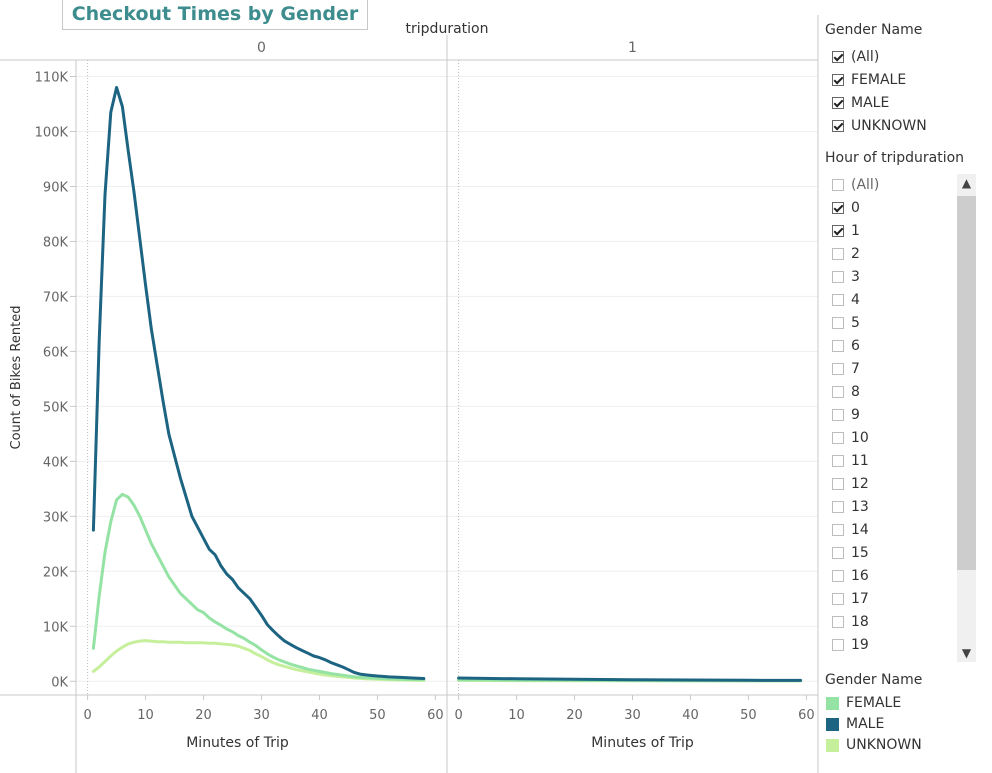 This screenshot has height=773, width=992. What do you see at coordinates (874, 703) in the screenshot?
I see `legend-label: FEMALE` at bounding box center [874, 703].